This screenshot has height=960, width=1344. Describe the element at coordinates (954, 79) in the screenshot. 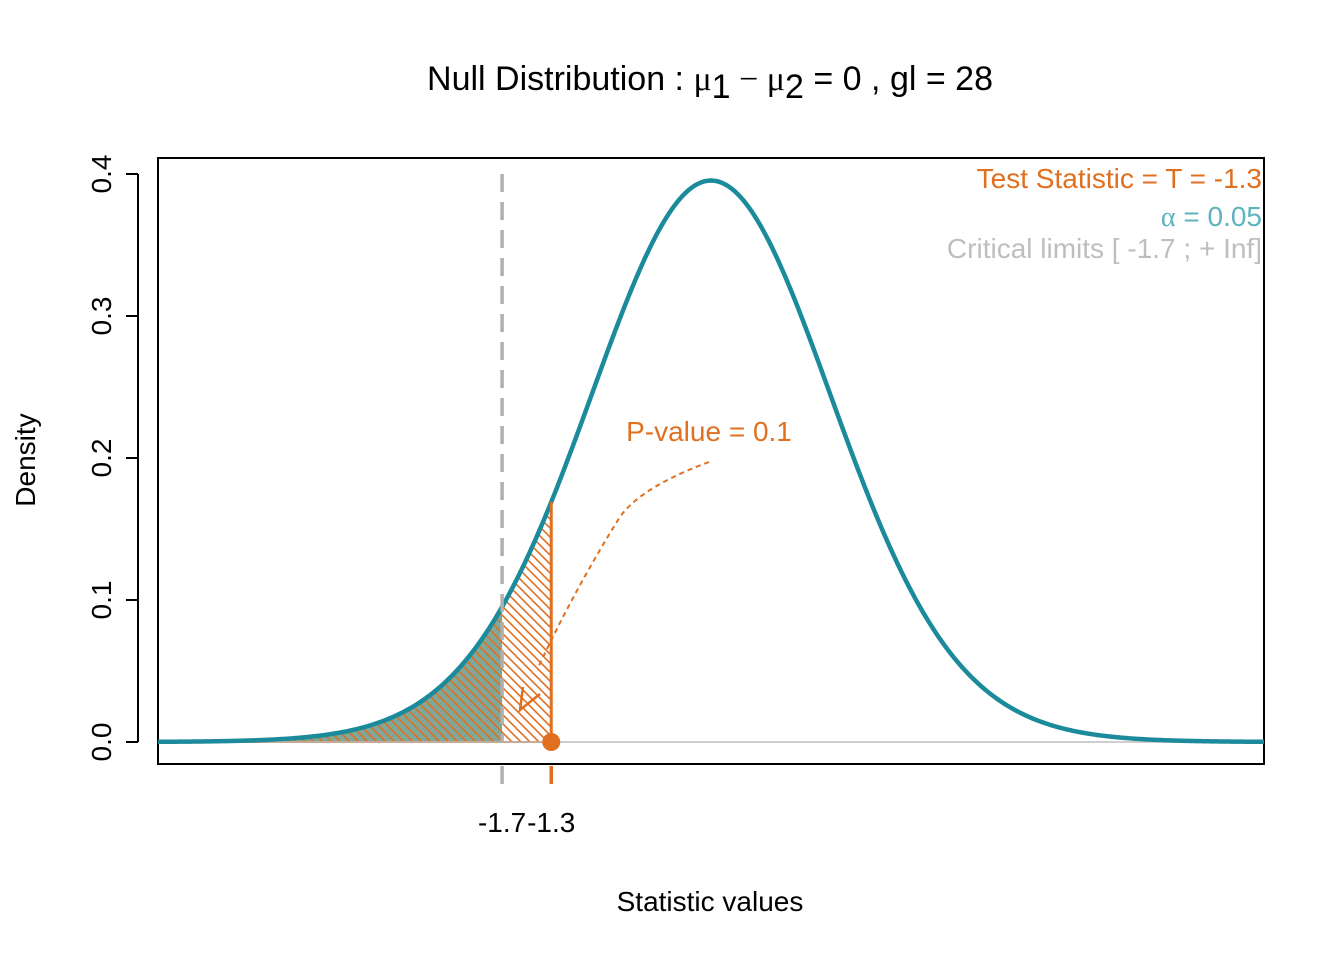

I see `title-gl-value: = 28` at that location.